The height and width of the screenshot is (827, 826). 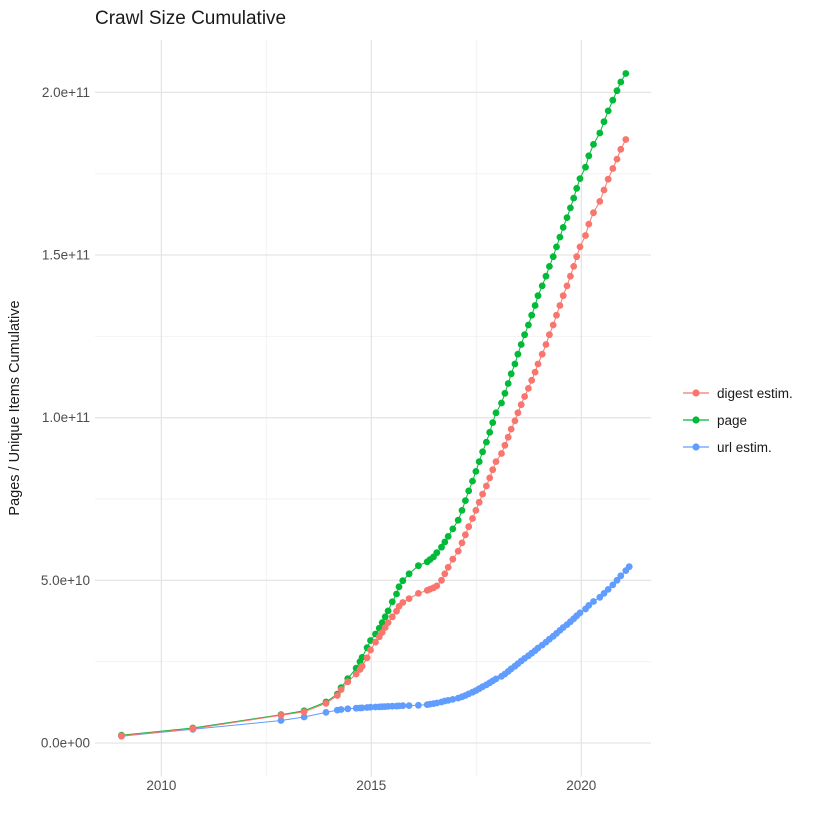 I want to click on x-tick-label: 2020, so click(x=581, y=785).